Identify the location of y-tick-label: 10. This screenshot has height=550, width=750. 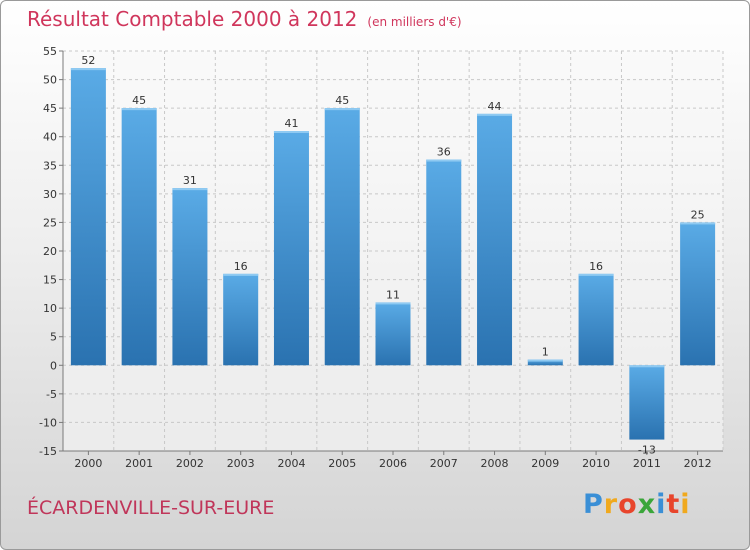
(50, 308).